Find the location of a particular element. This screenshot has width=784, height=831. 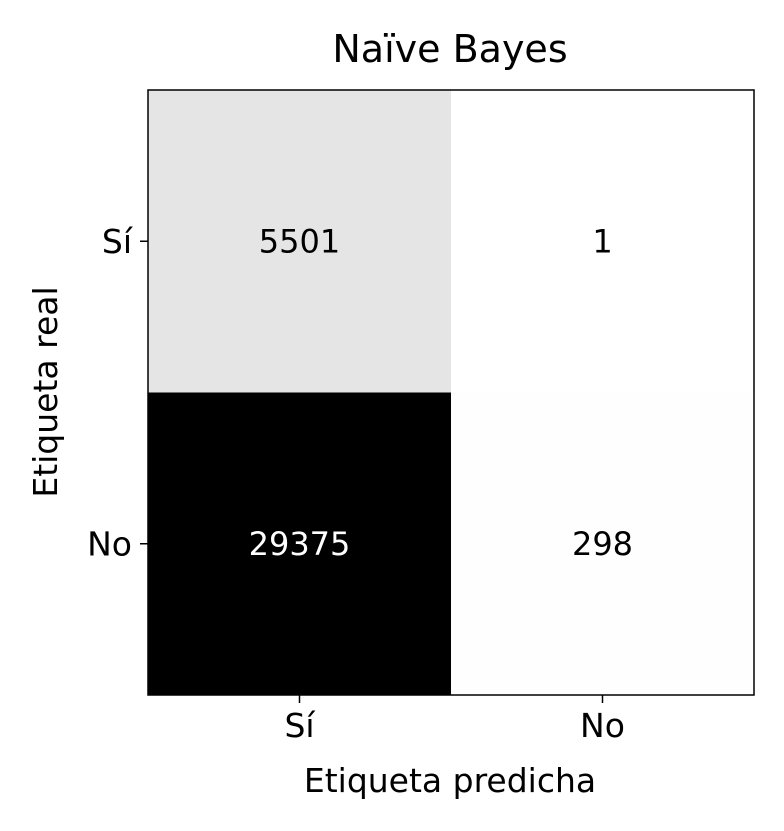

cell-value-1-1: 298 is located at coordinates (602, 544).